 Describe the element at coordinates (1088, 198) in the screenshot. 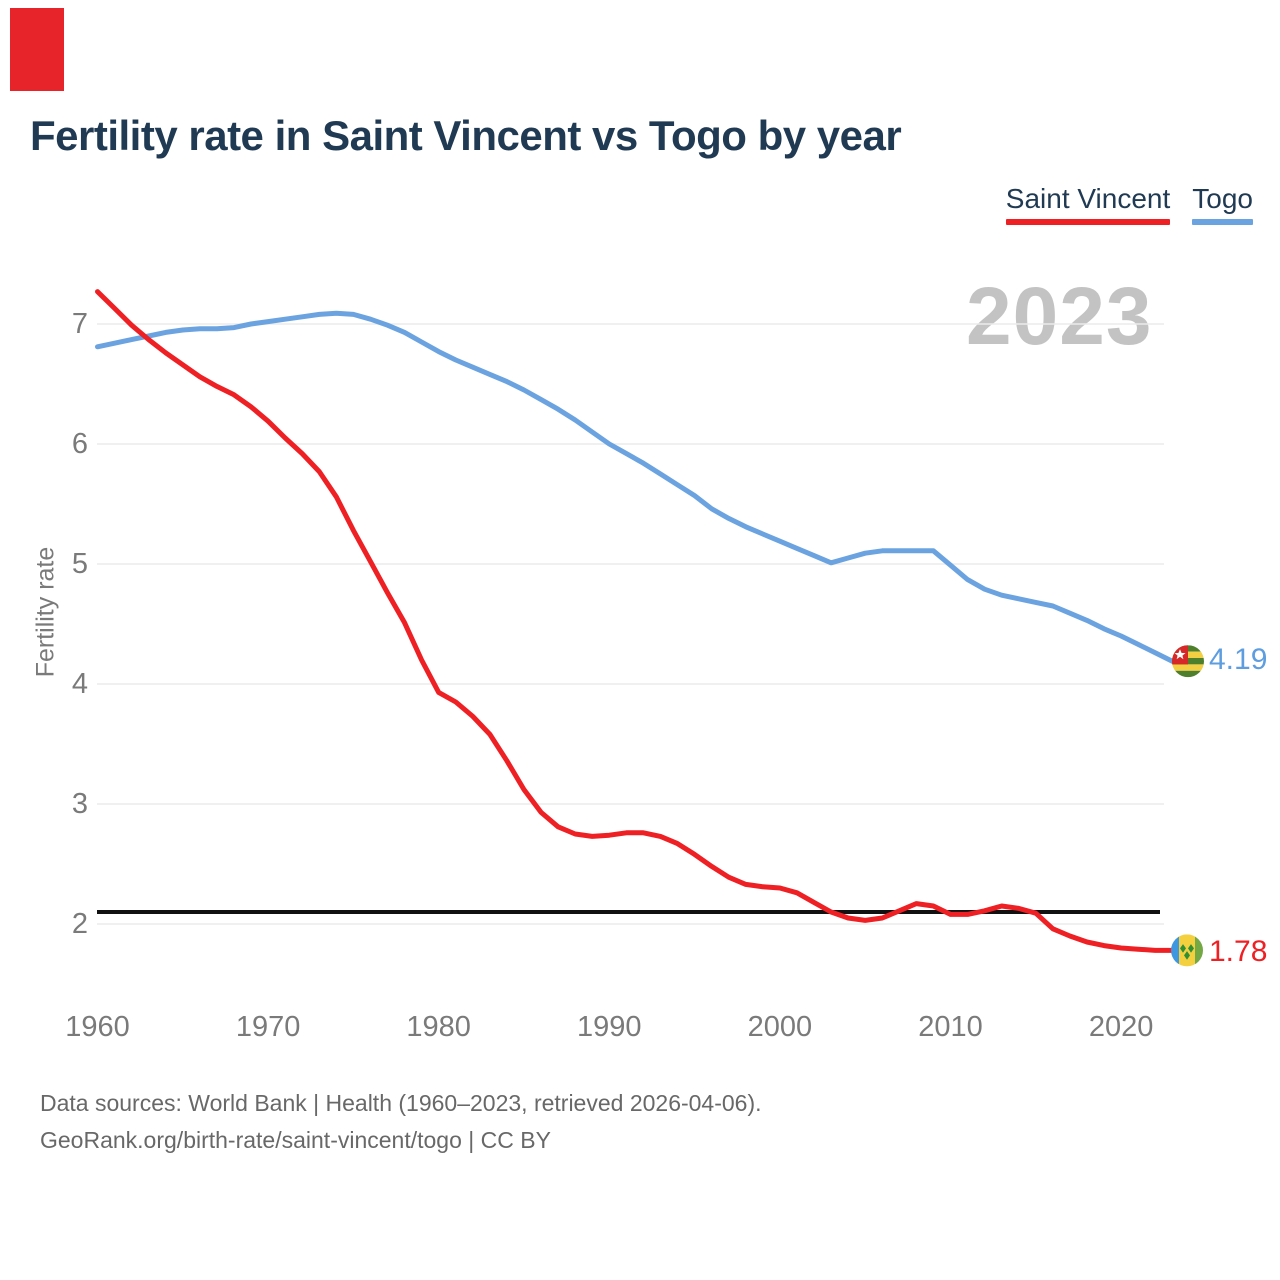

I see `legend-label-saint-vincent: Saint Vincent` at that location.